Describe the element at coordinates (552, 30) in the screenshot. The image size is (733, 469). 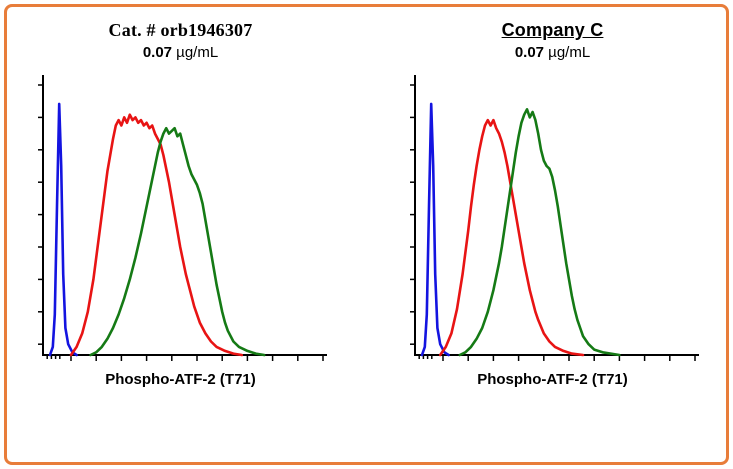
I see `right-panel-title: Company C` at that location.